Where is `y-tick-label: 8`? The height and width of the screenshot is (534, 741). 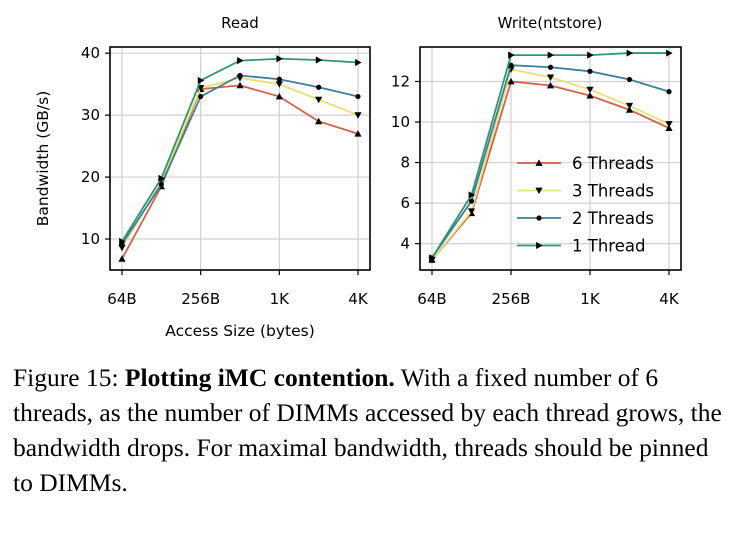 y-tick-label: 8 is located at coordinates (405, 163).